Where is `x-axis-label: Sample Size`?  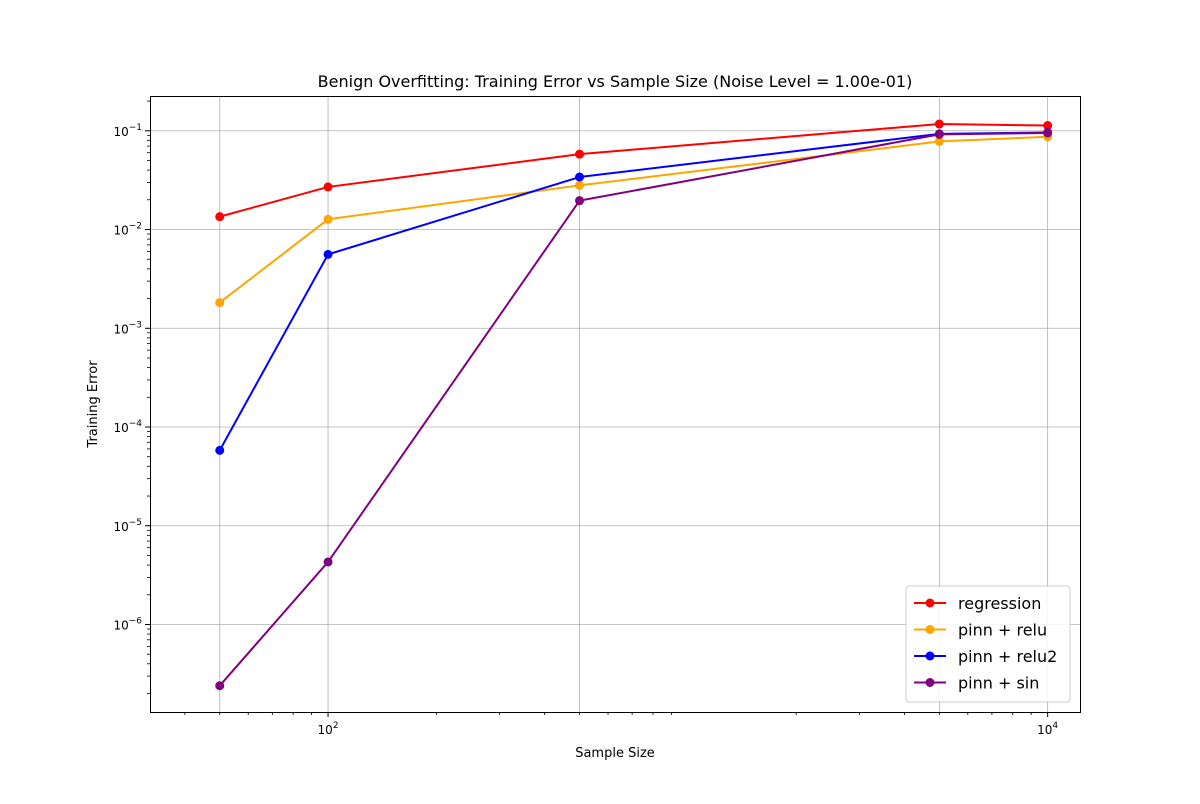
x-axis-label: Sample Size is located at coordinates (615, 753).